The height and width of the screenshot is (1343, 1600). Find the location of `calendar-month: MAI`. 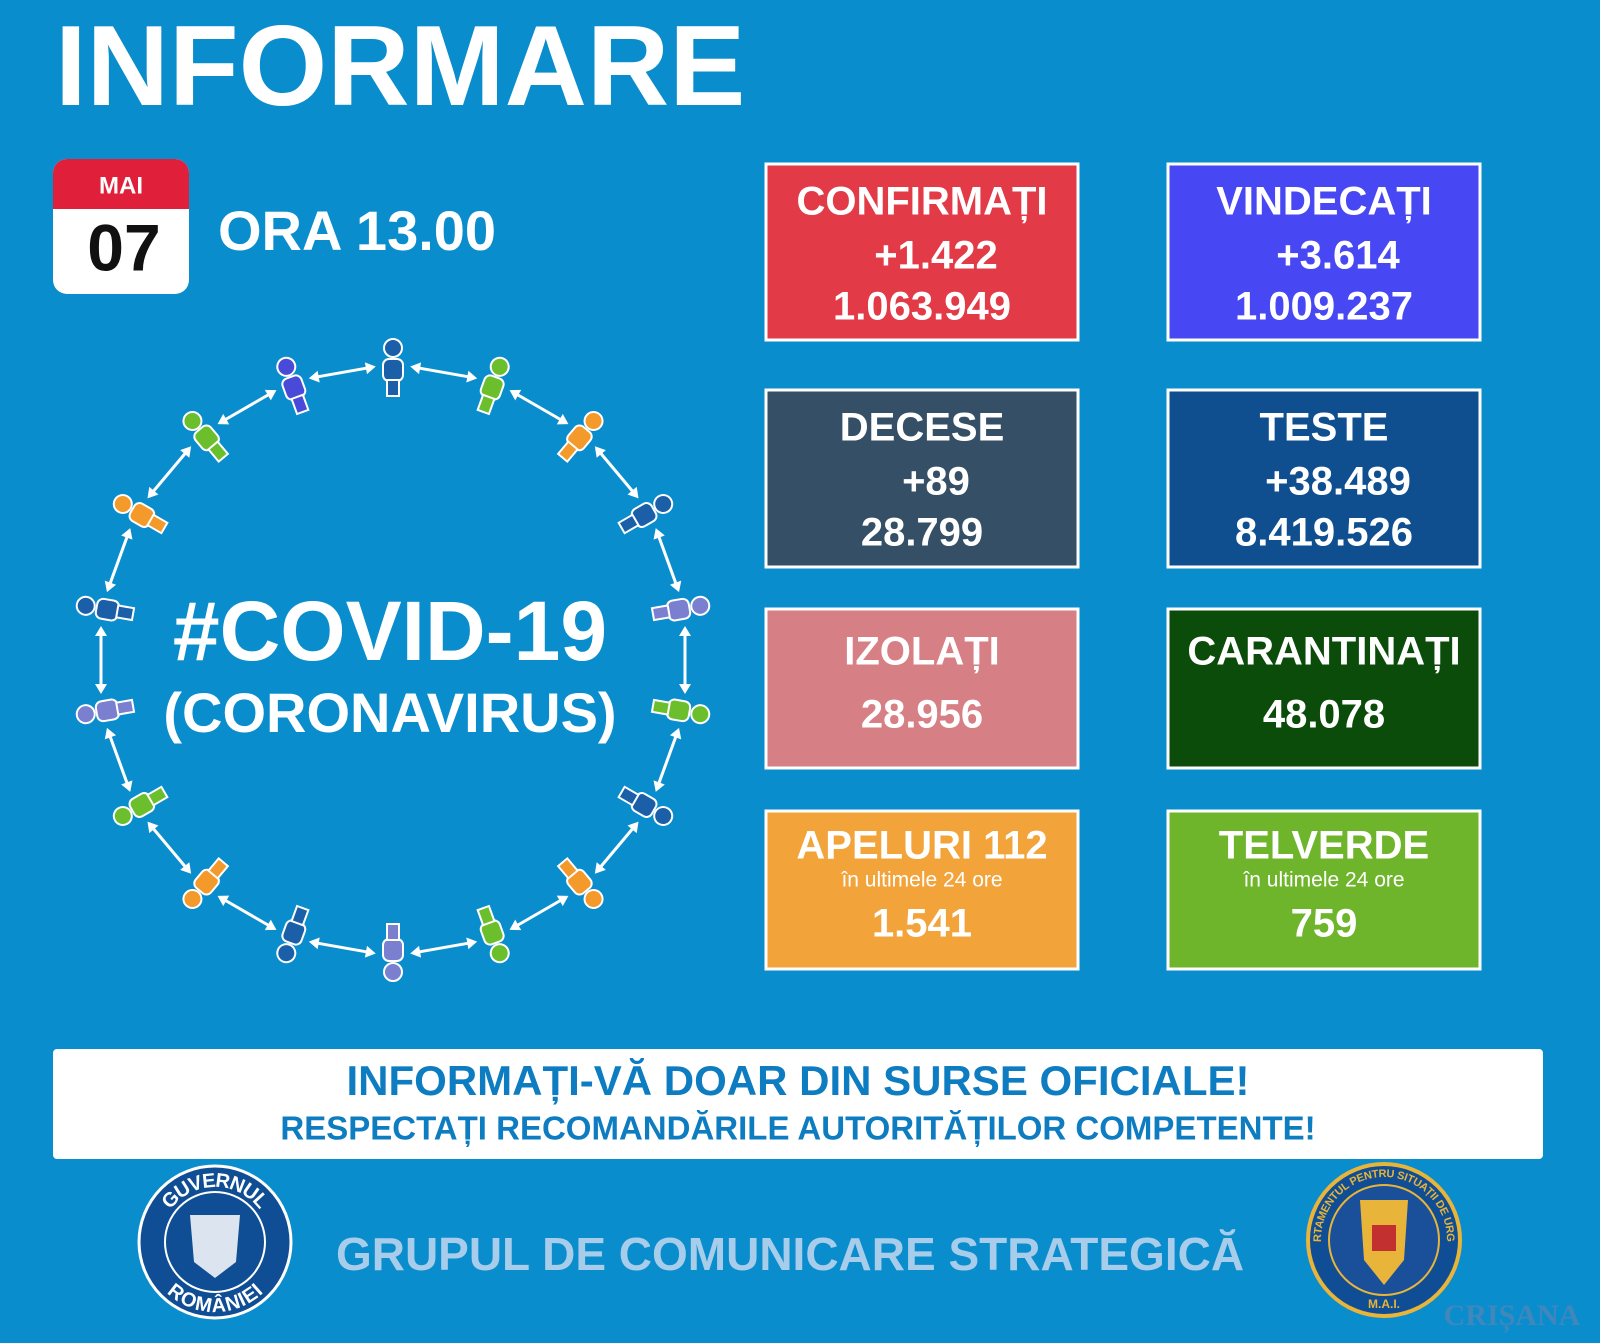

calendar-month: MAI is located at coordinates (121, 185).